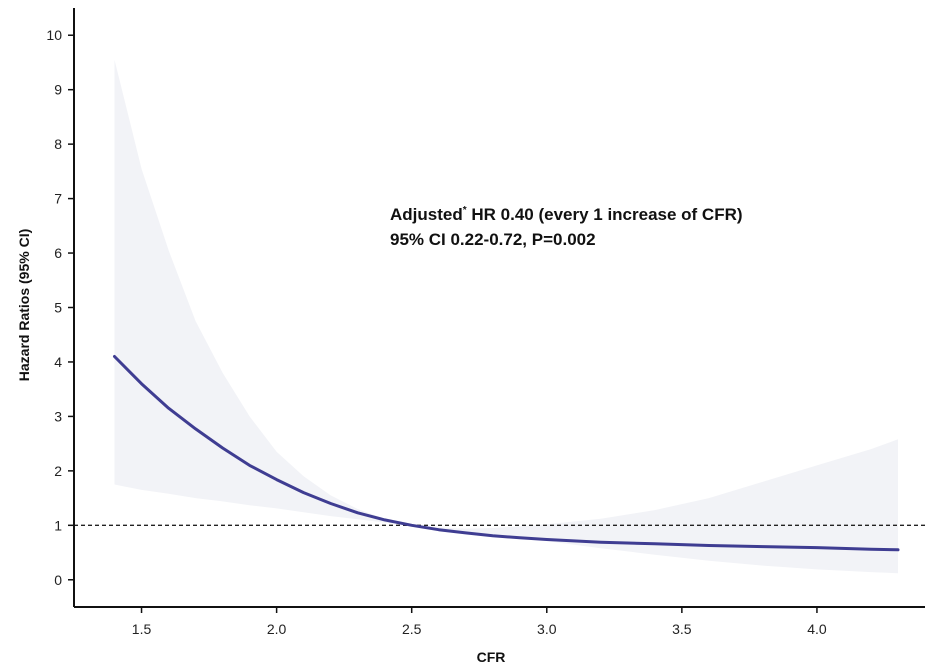  I want to click on y-axis-title: Hazard Ratios (95% CI), so click(24, 305).